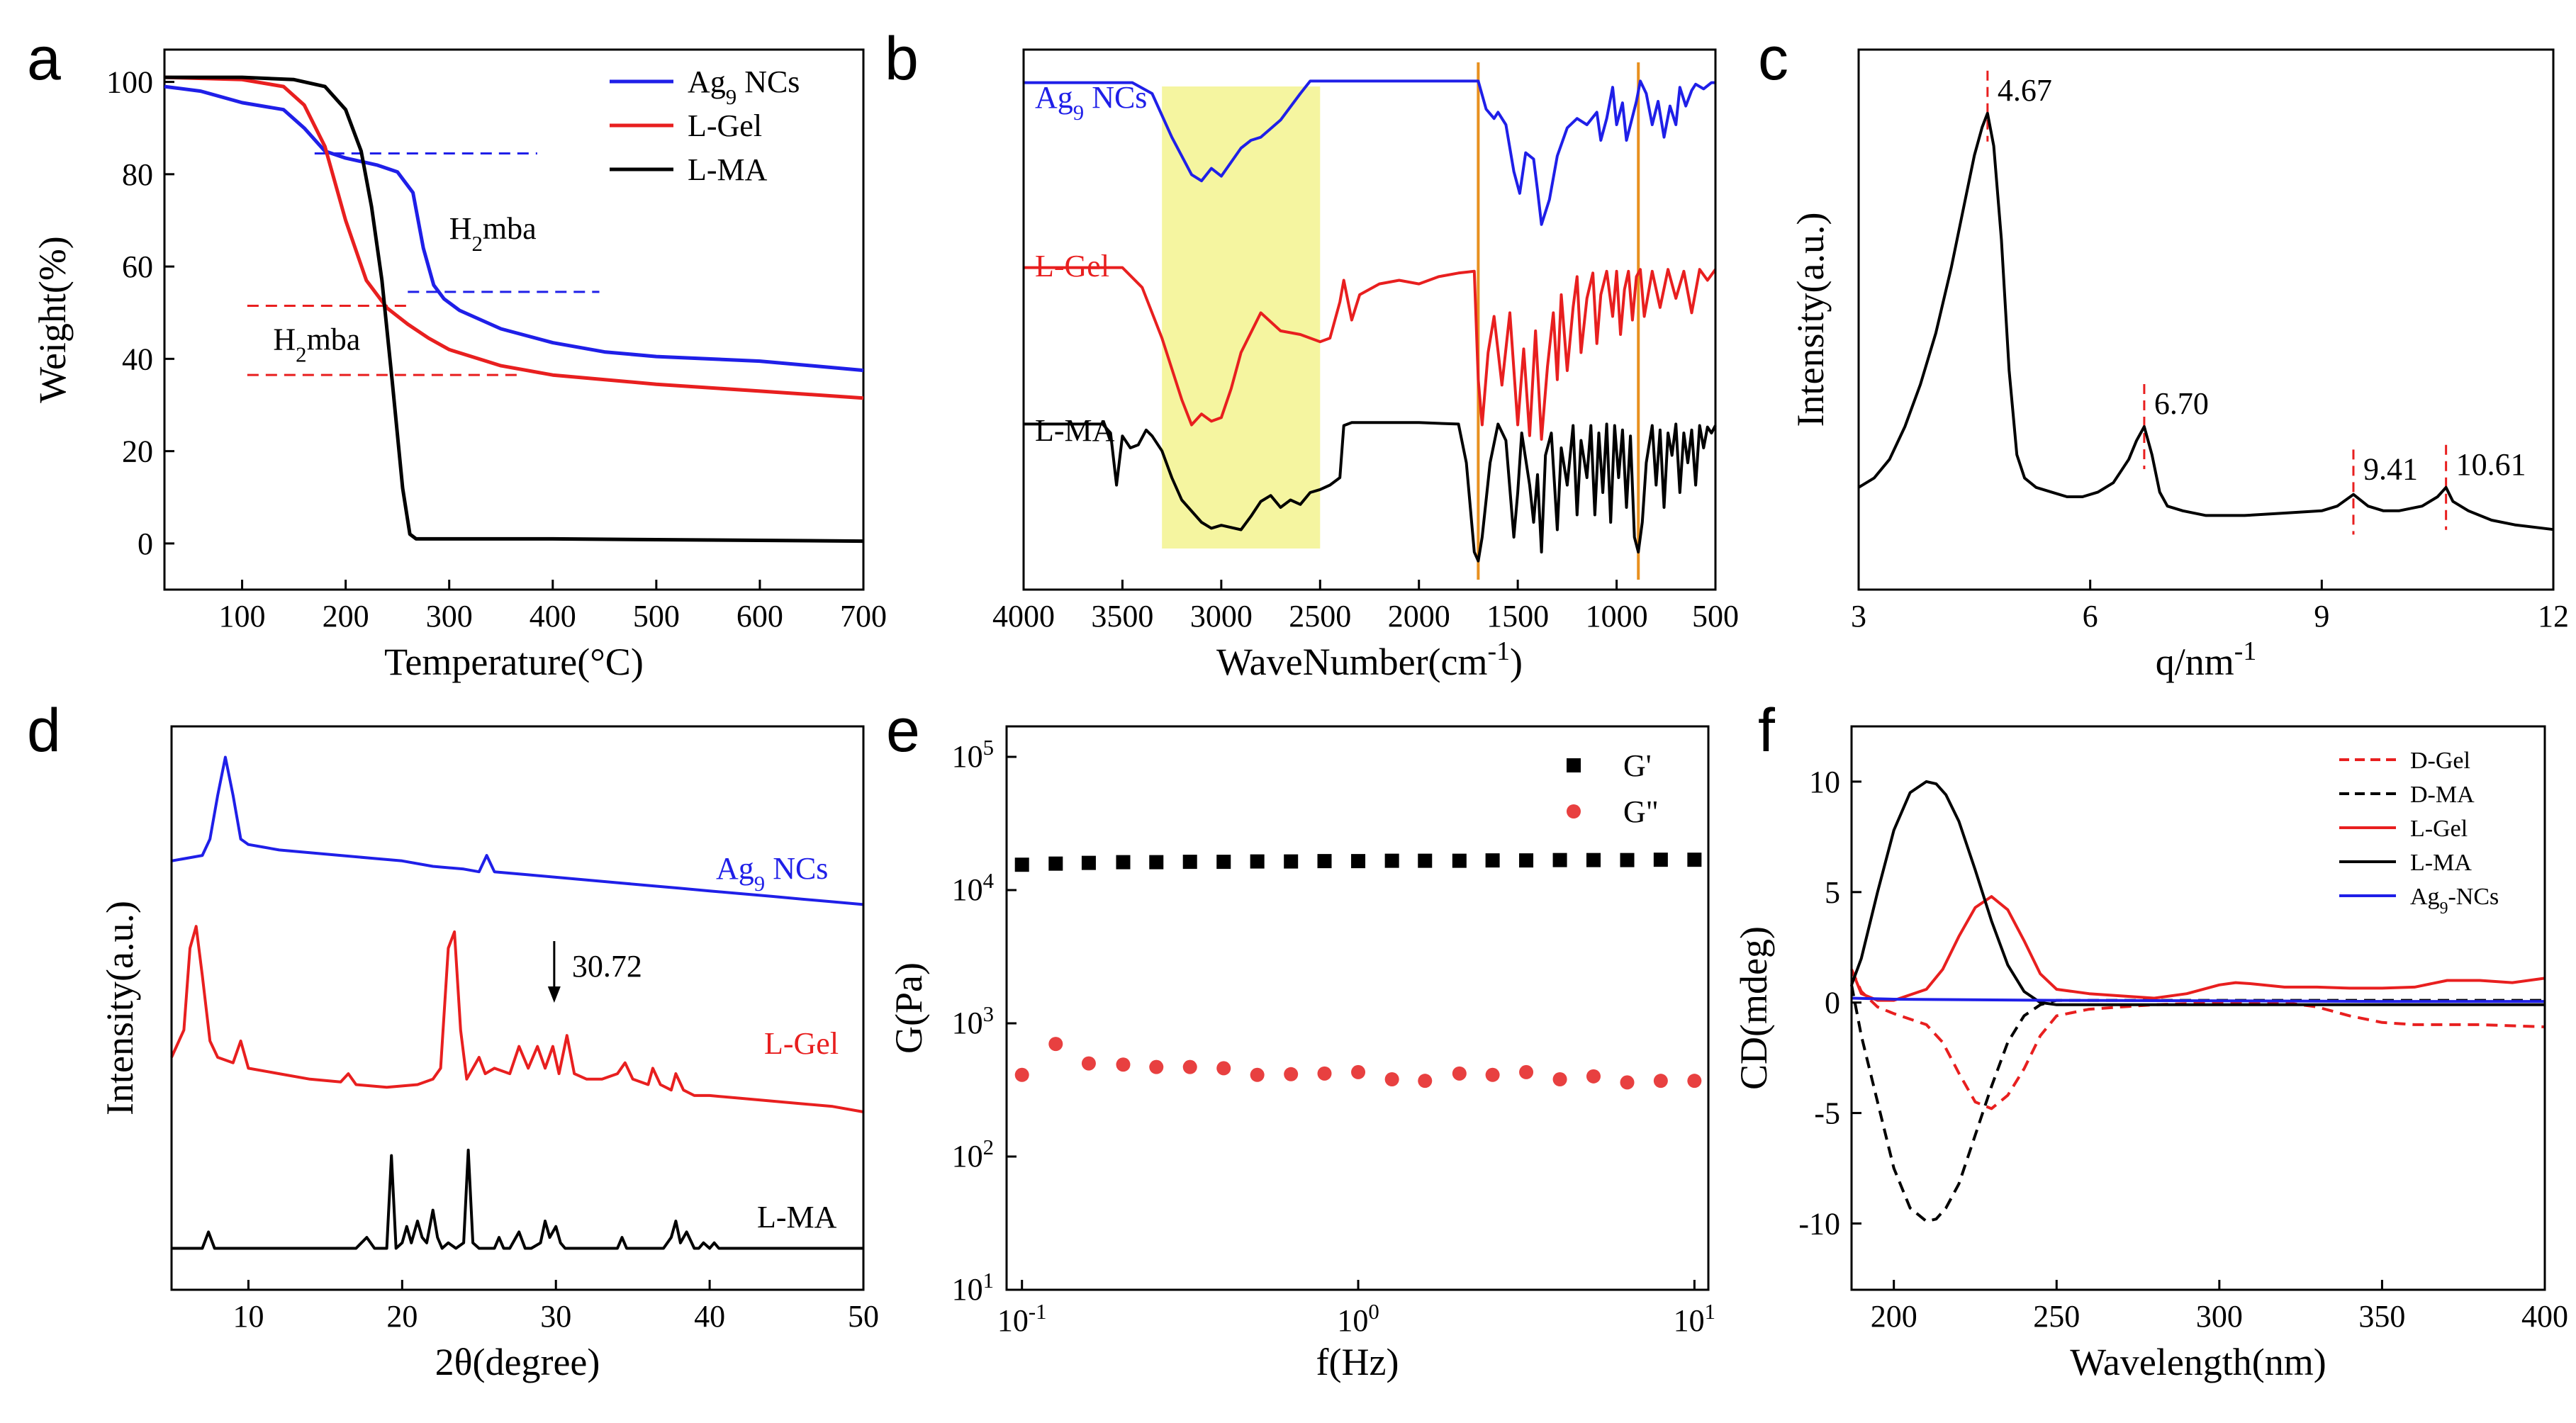 The height and width of the screenshot is (1423, 2576). Describe the element at coordinates (1075, 430) in the screenshot. I see `series-label-part: L-MA` at that location.